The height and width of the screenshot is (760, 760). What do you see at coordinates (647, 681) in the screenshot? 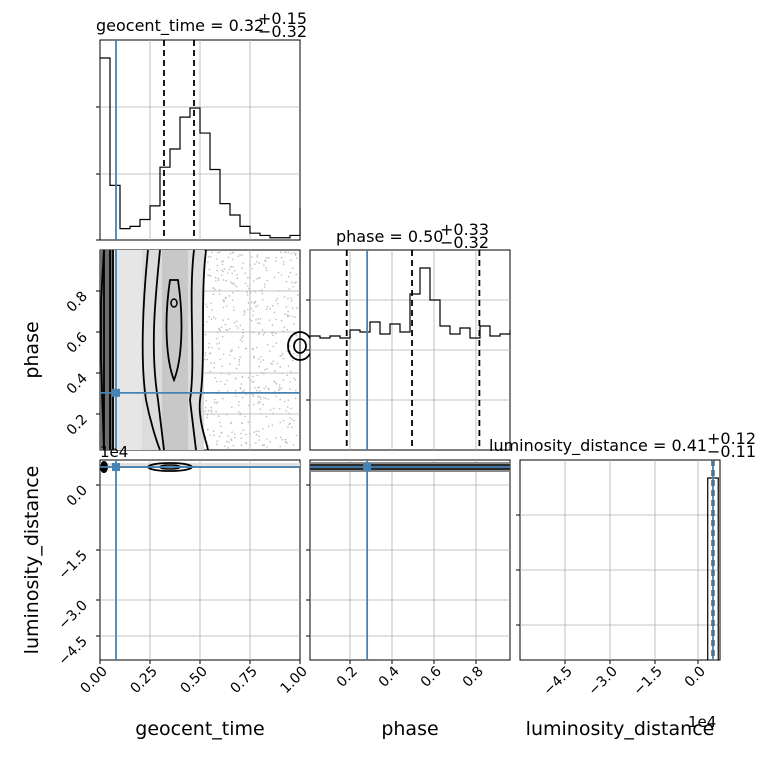
I see `tick-label-luminosity-distance: −1.5` at bounding box center [647, 681].